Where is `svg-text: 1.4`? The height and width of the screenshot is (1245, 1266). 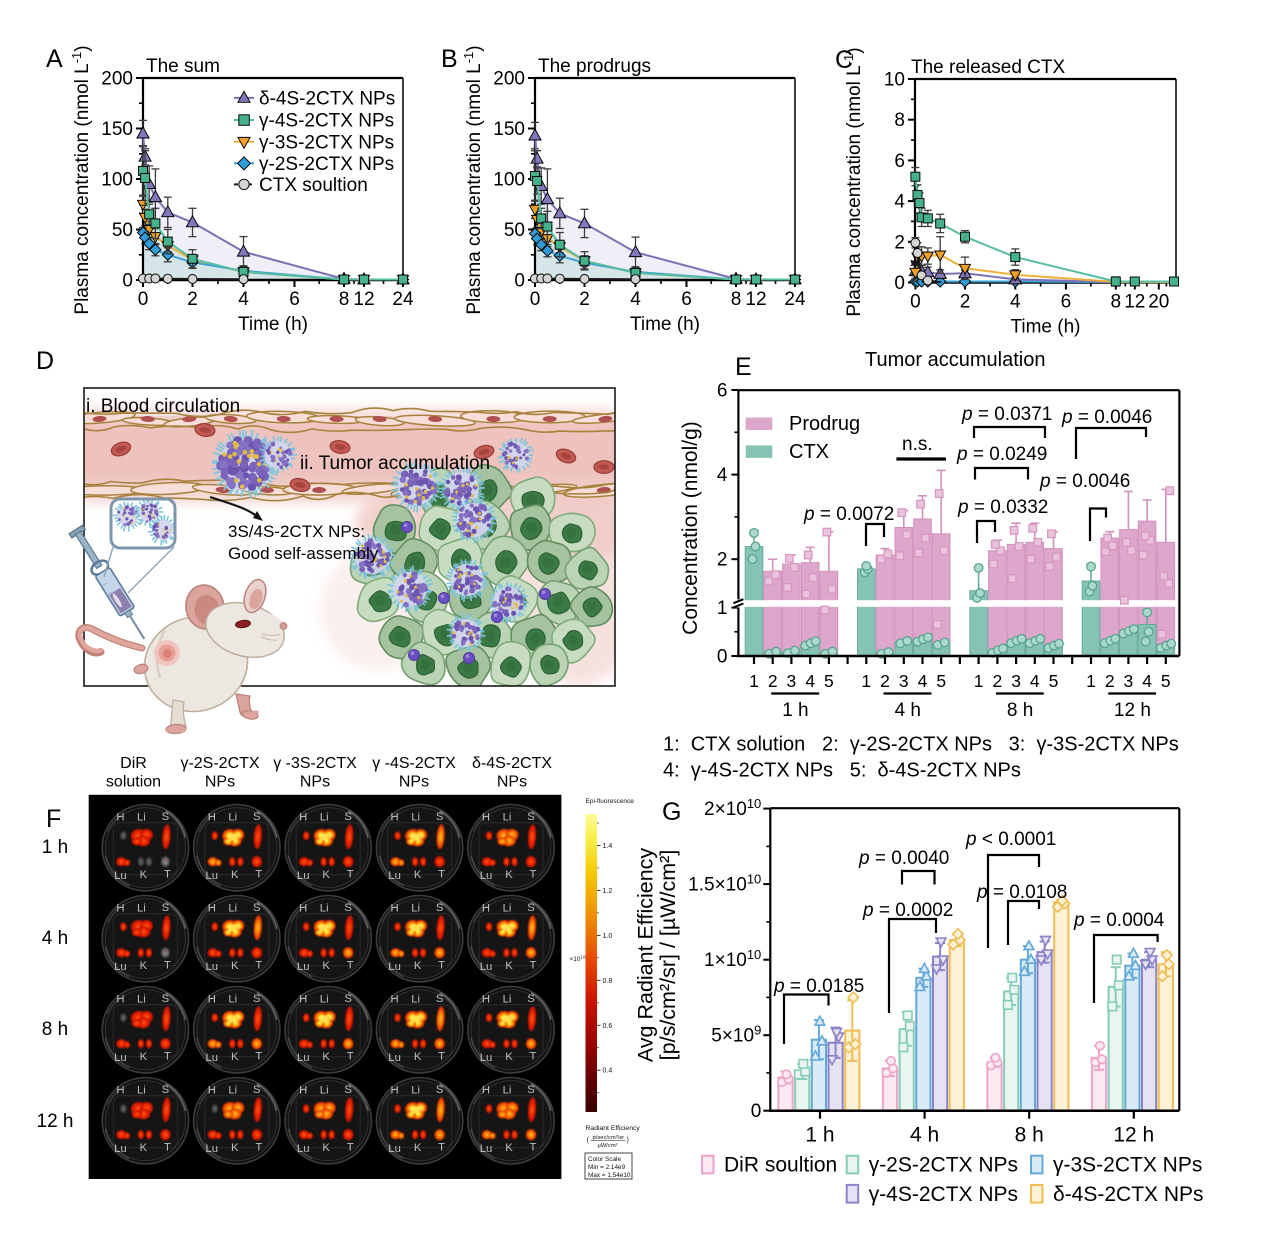 svg-text: 1.4 is located at coordinates (608, 846).